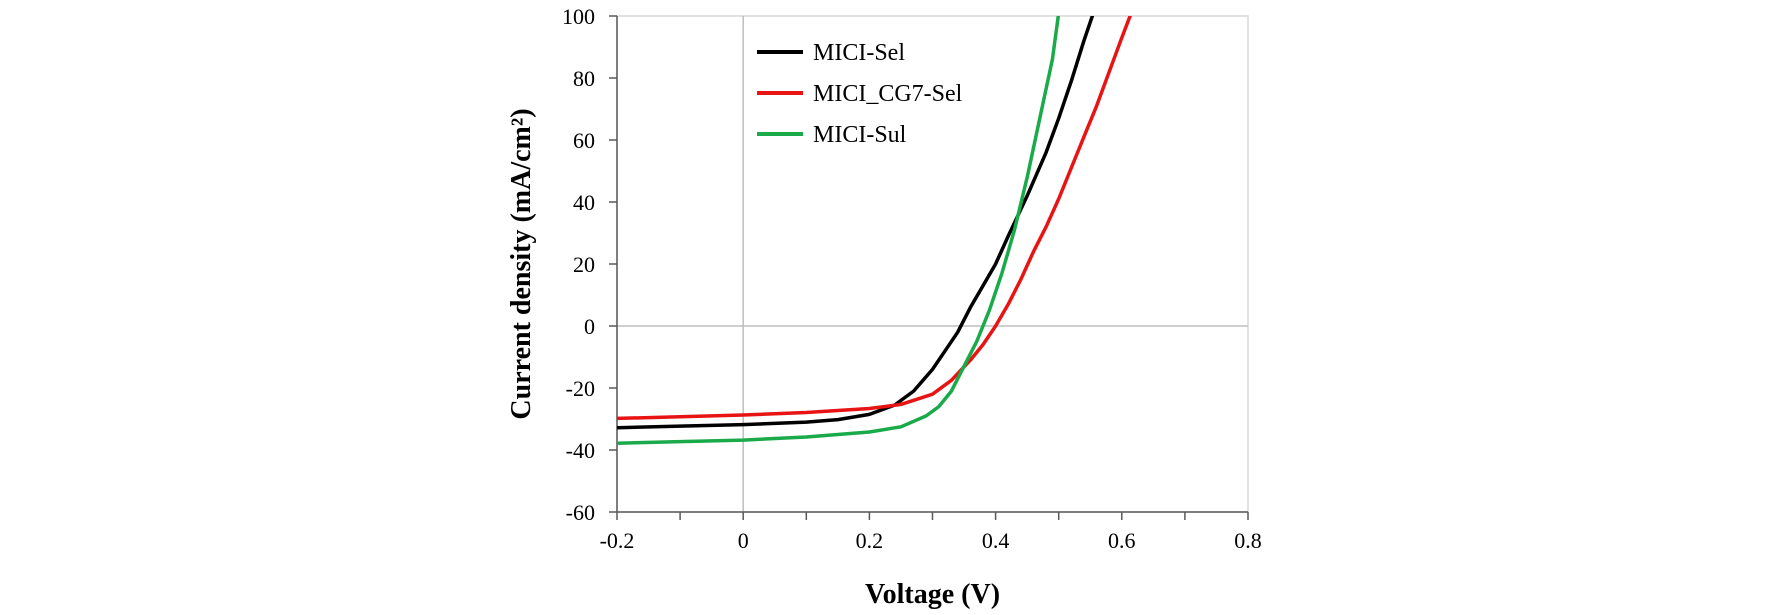 The image size is (1772, 615). I want to click on y-axis-title: Current density (mA/cm²), so click(521, 263).